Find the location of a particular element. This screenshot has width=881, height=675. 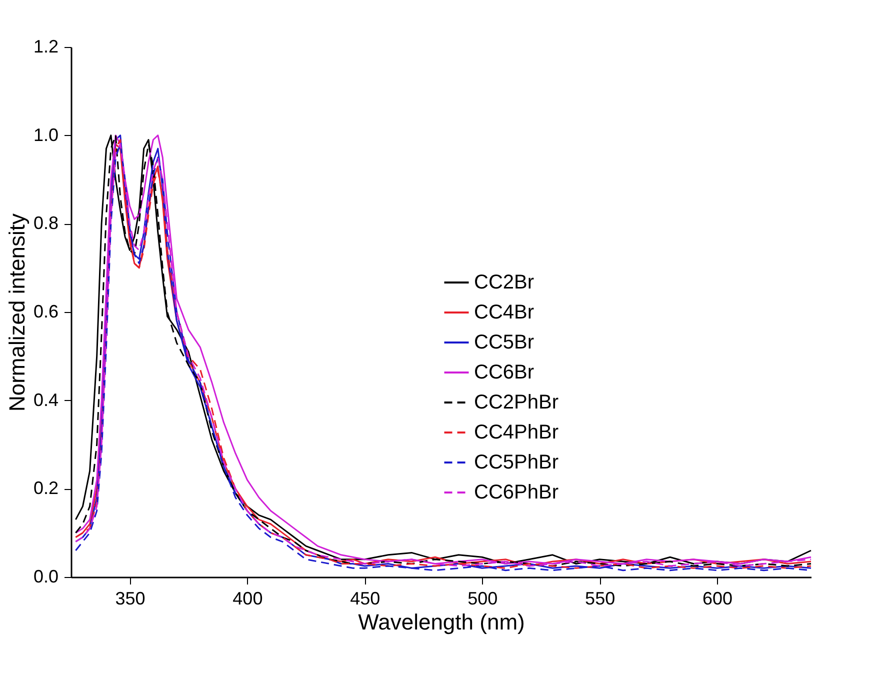

legend-label: CC6Br is located at coordinates (504, 373).